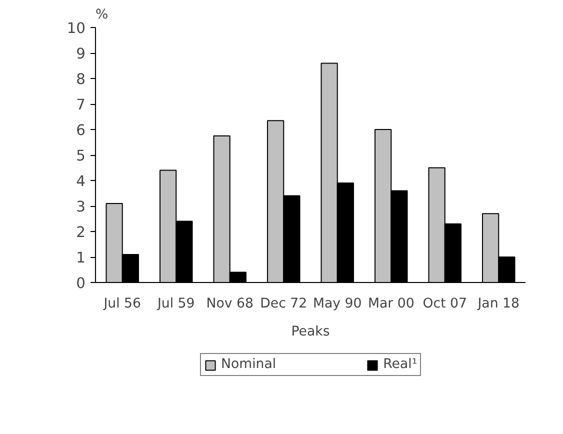  What do you see at coordinates (230, 304) in the screenshot?
I see `x-tick-label: Nov 68` at bounding box center [230, 304].